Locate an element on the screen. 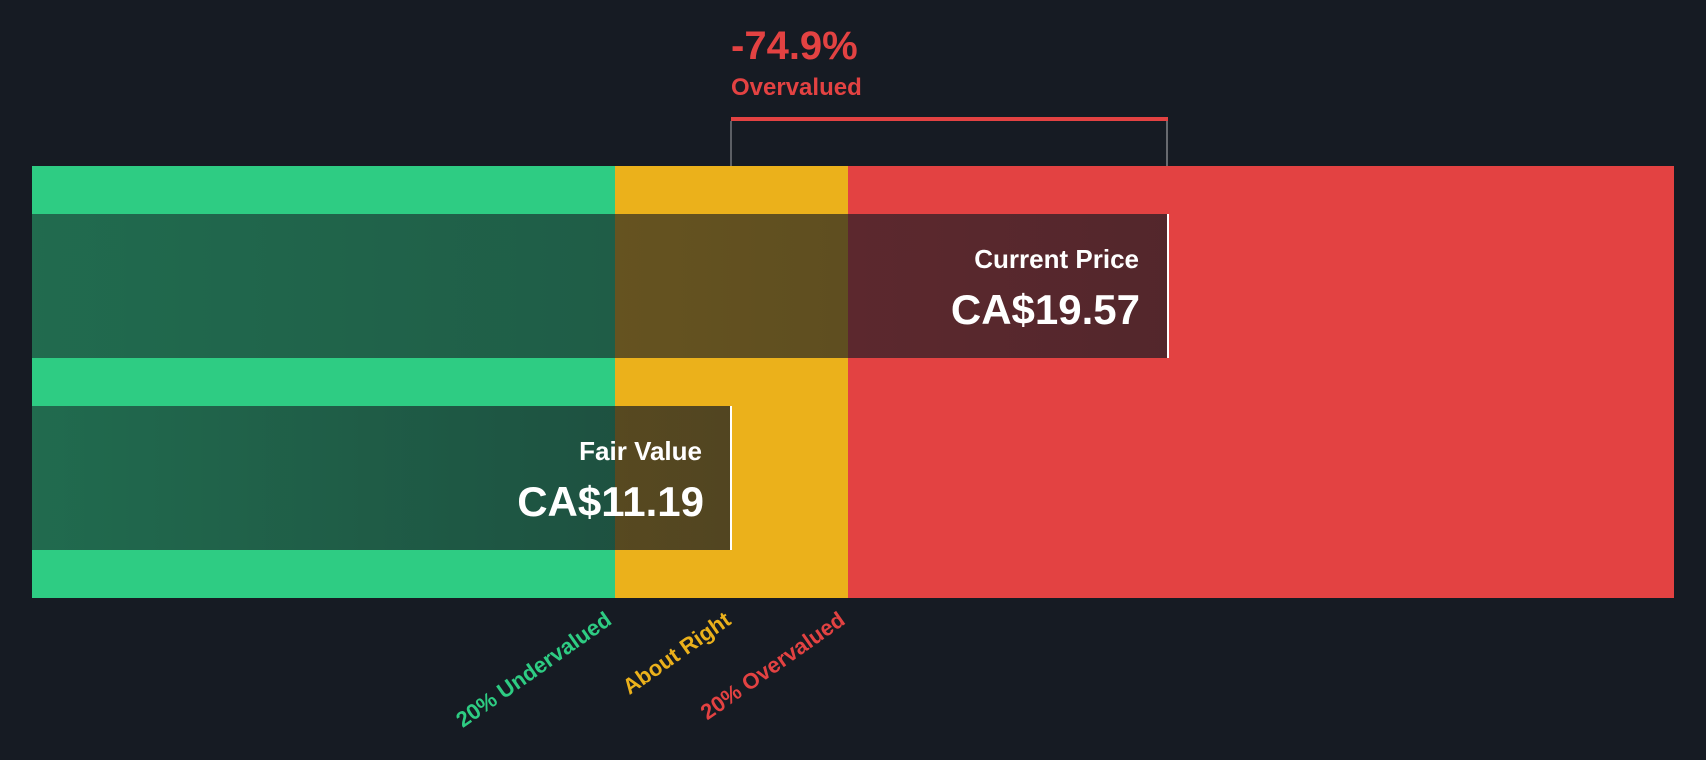 The width and height of the screenshot is (1706, 760). current-price-bar is located at coordinates (600, 286).